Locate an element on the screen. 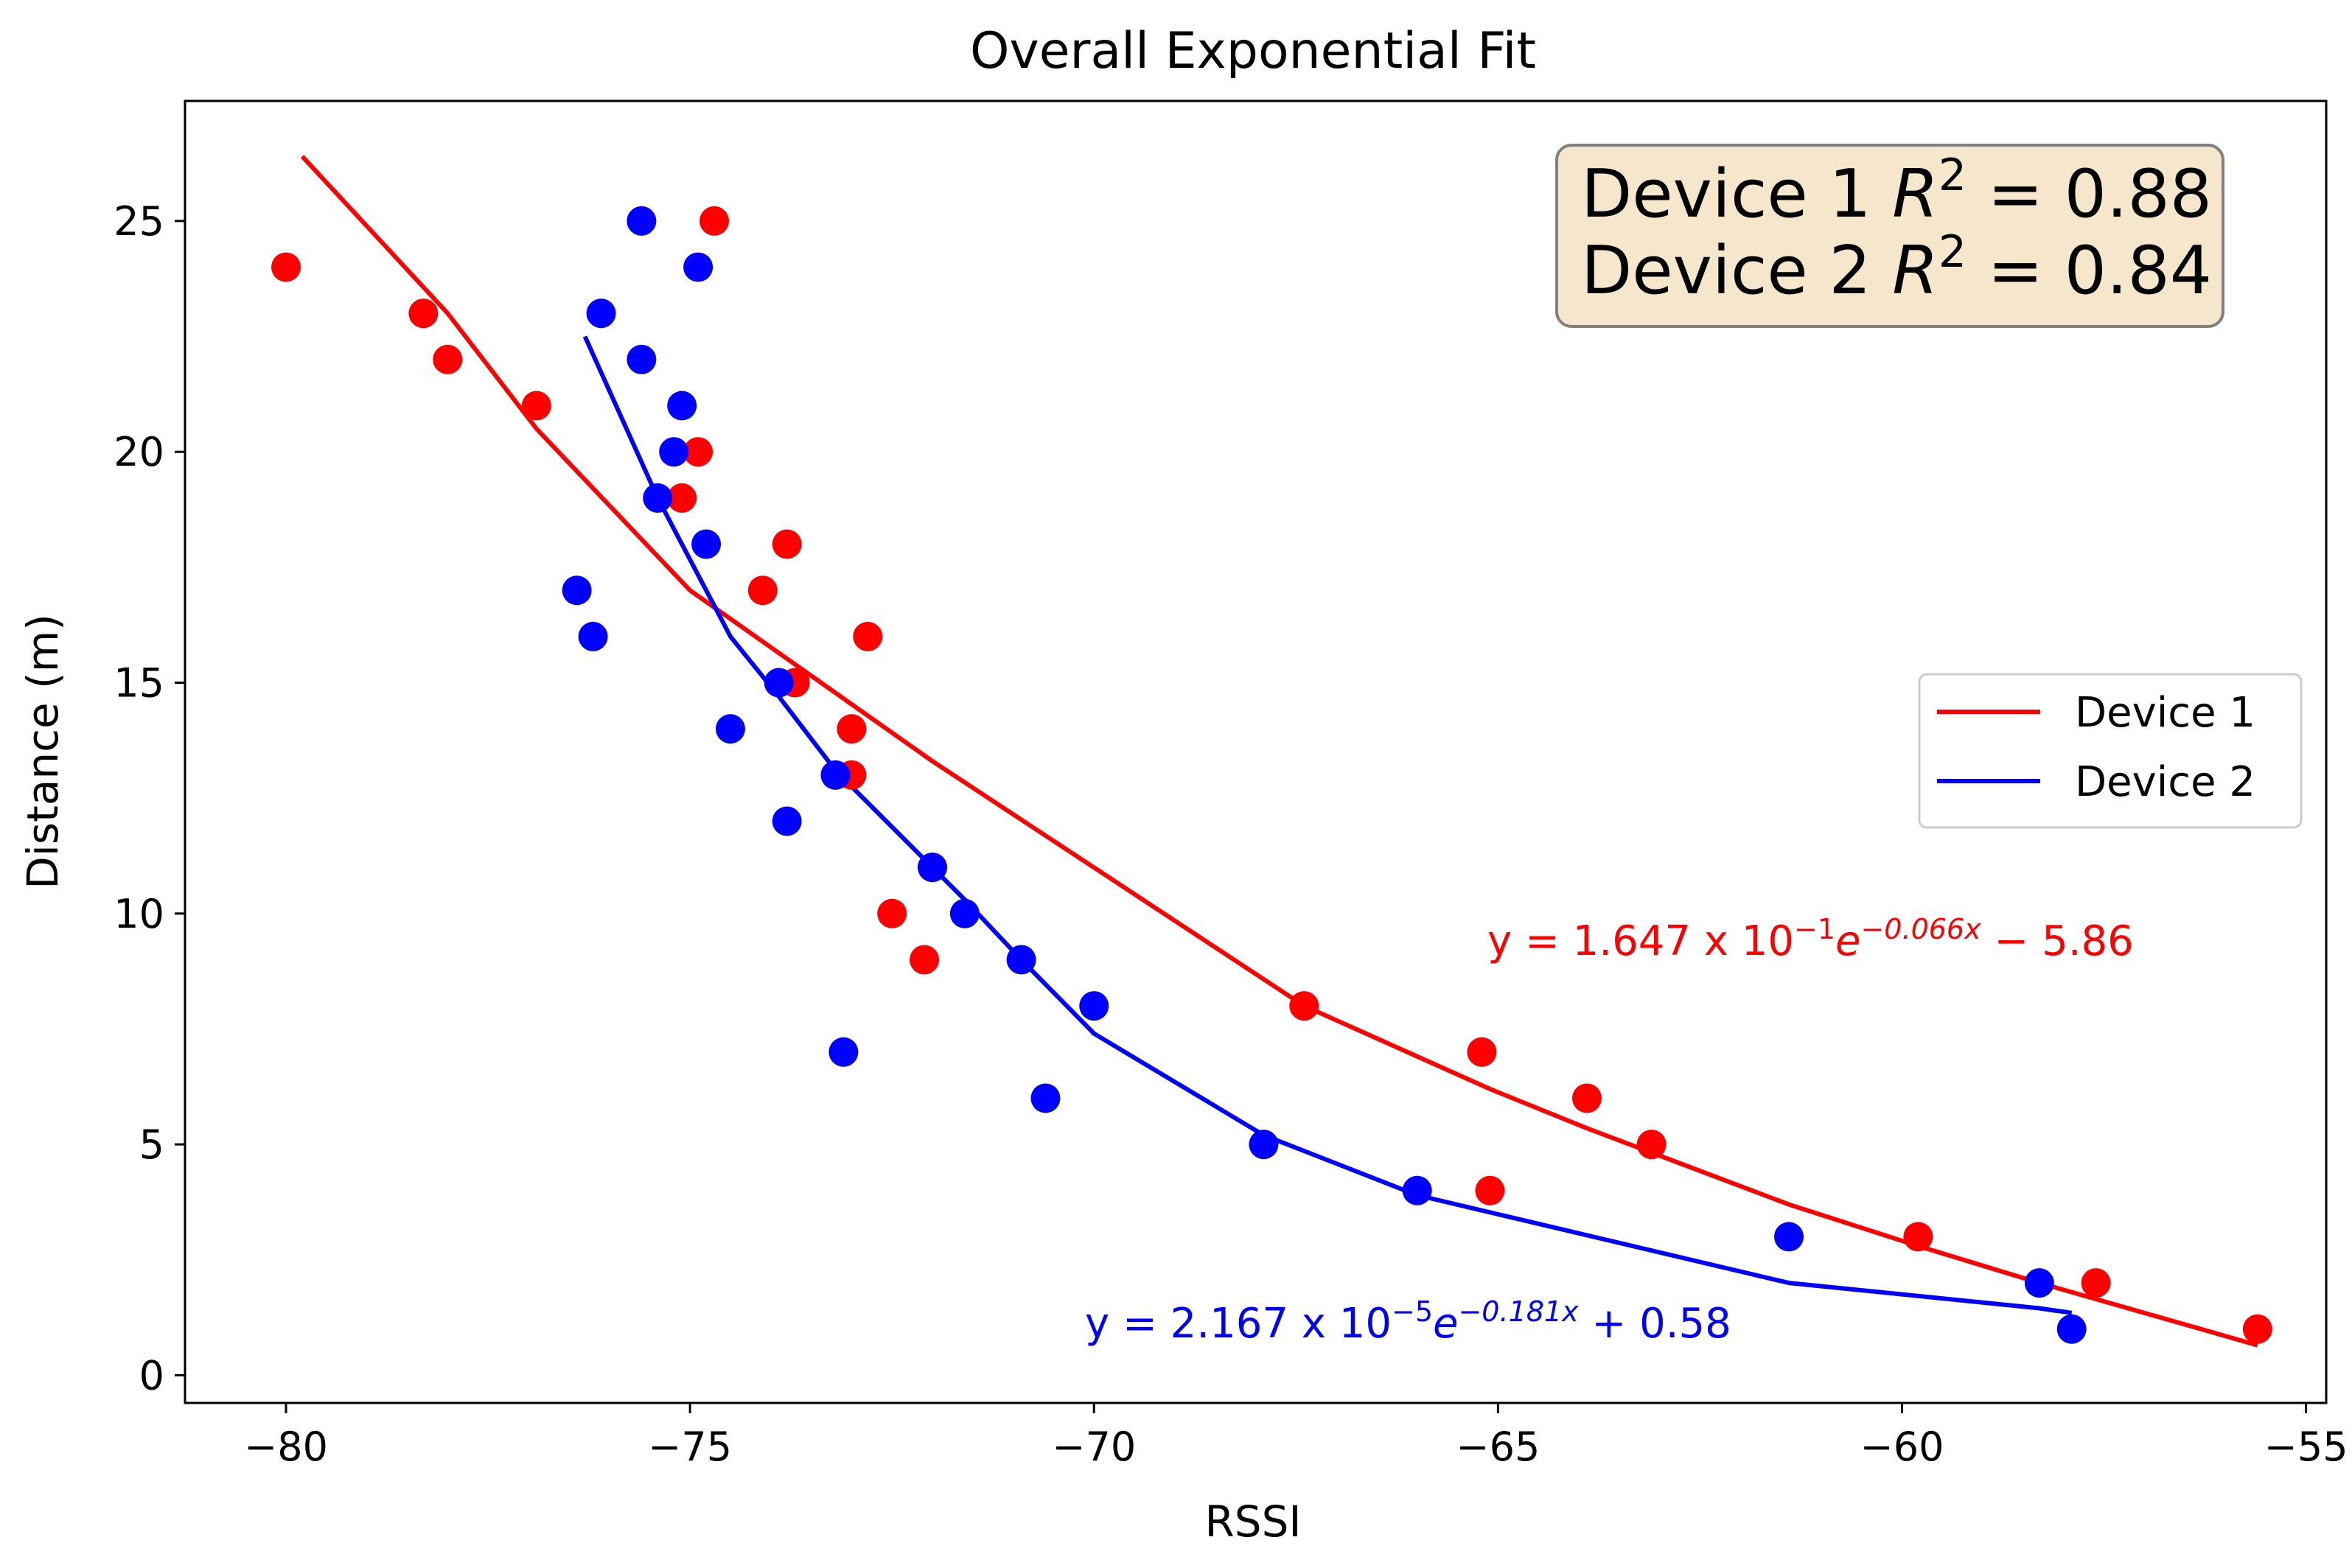 This screenshot has width=2352, height=1568. legend-label-device-2: Device 2 is located at coordinates (2165, 782).